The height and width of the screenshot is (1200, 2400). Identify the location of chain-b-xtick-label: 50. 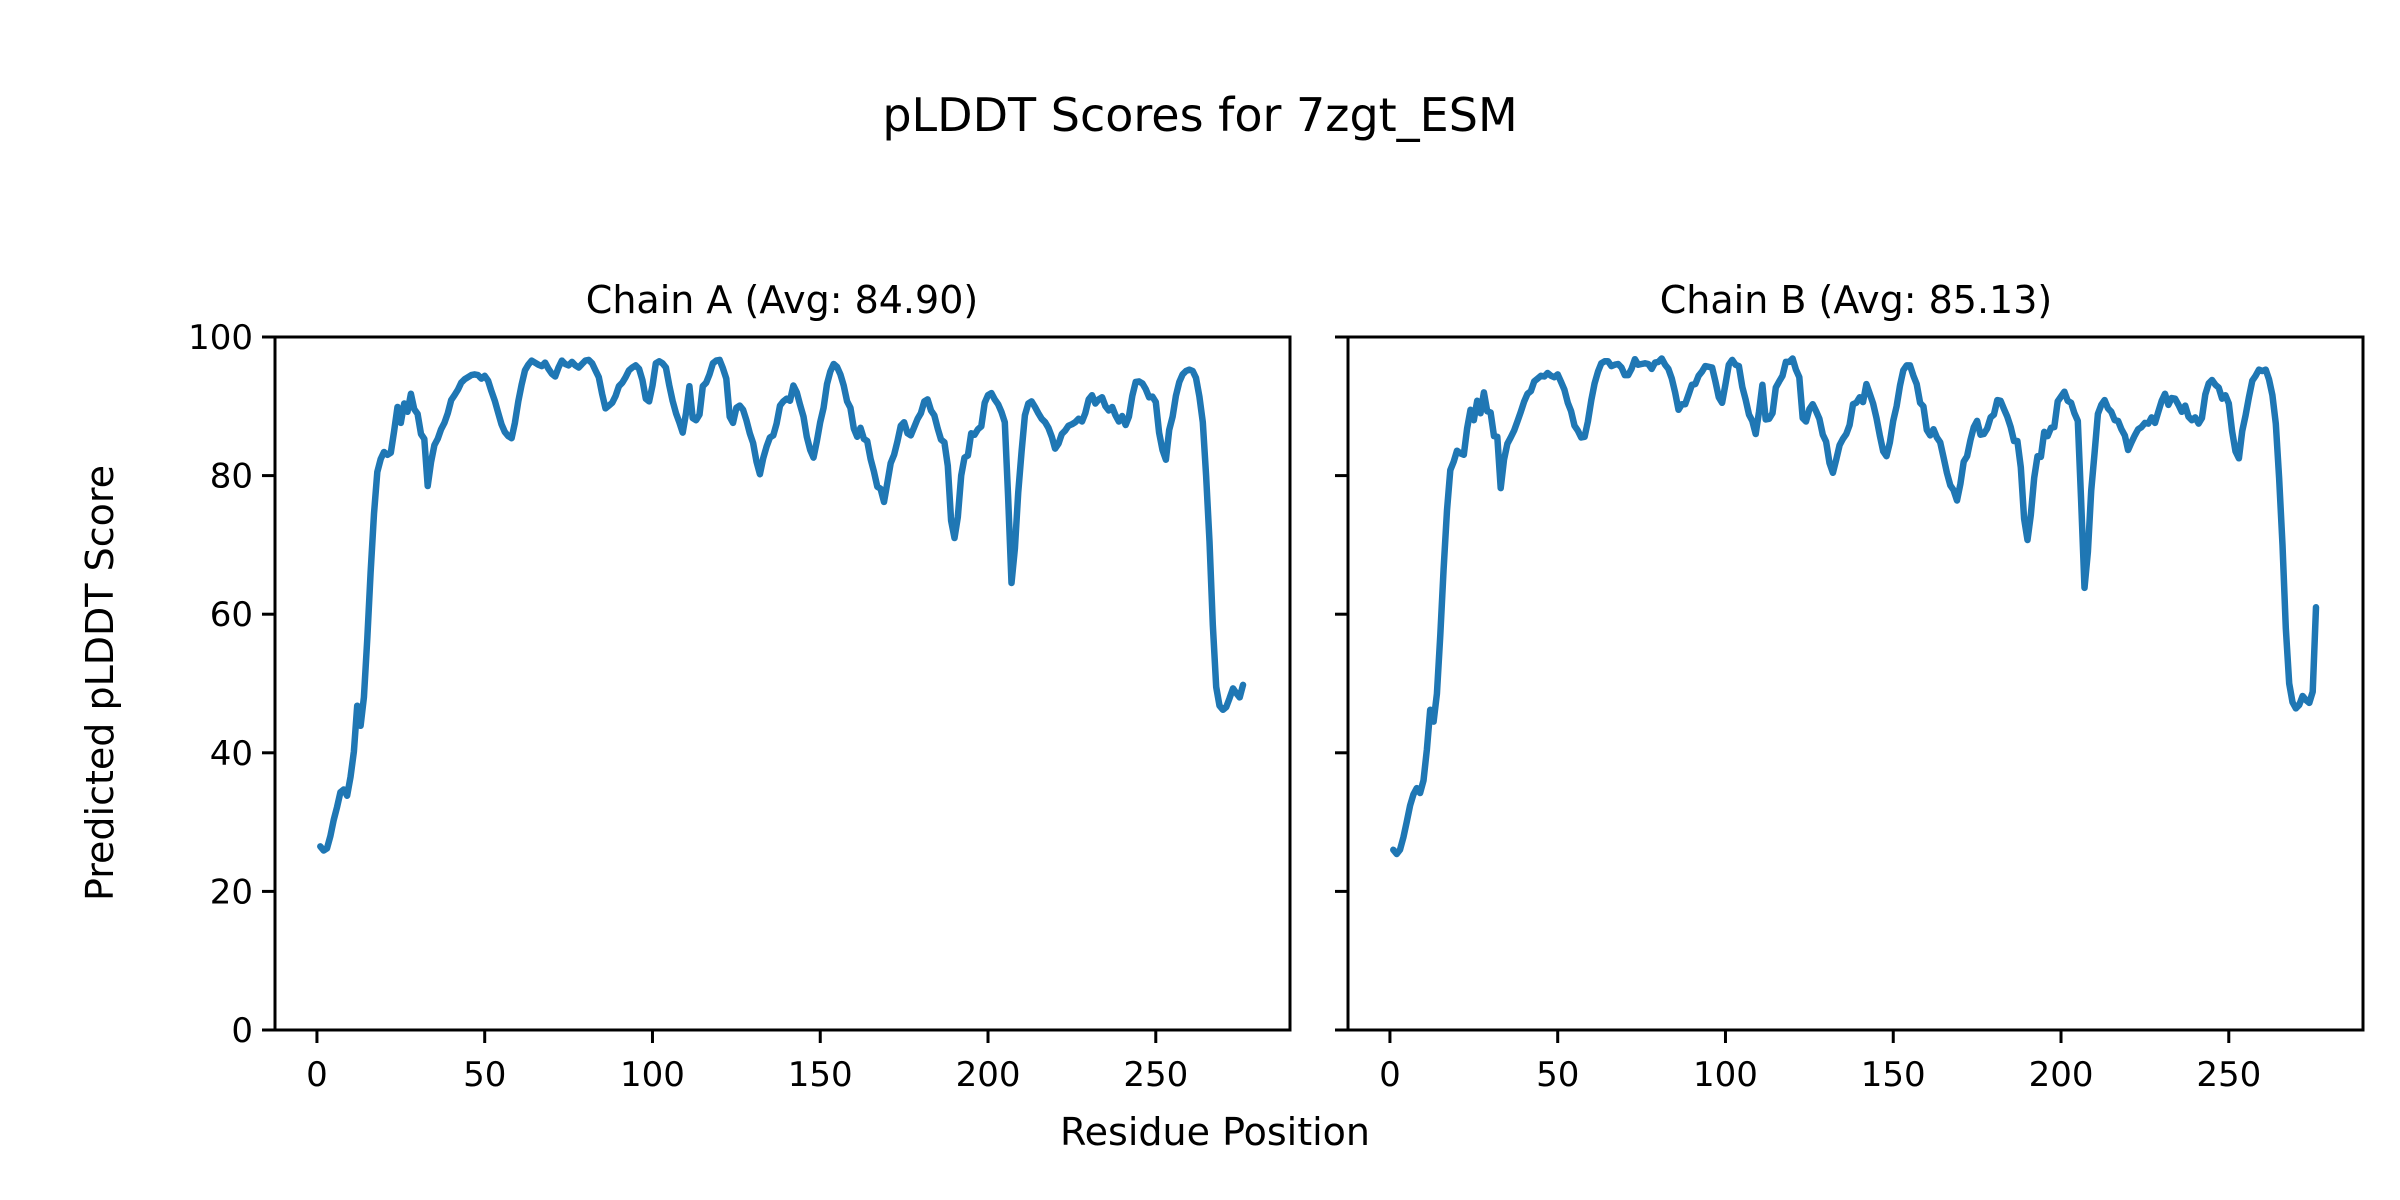
(1557, 1075).